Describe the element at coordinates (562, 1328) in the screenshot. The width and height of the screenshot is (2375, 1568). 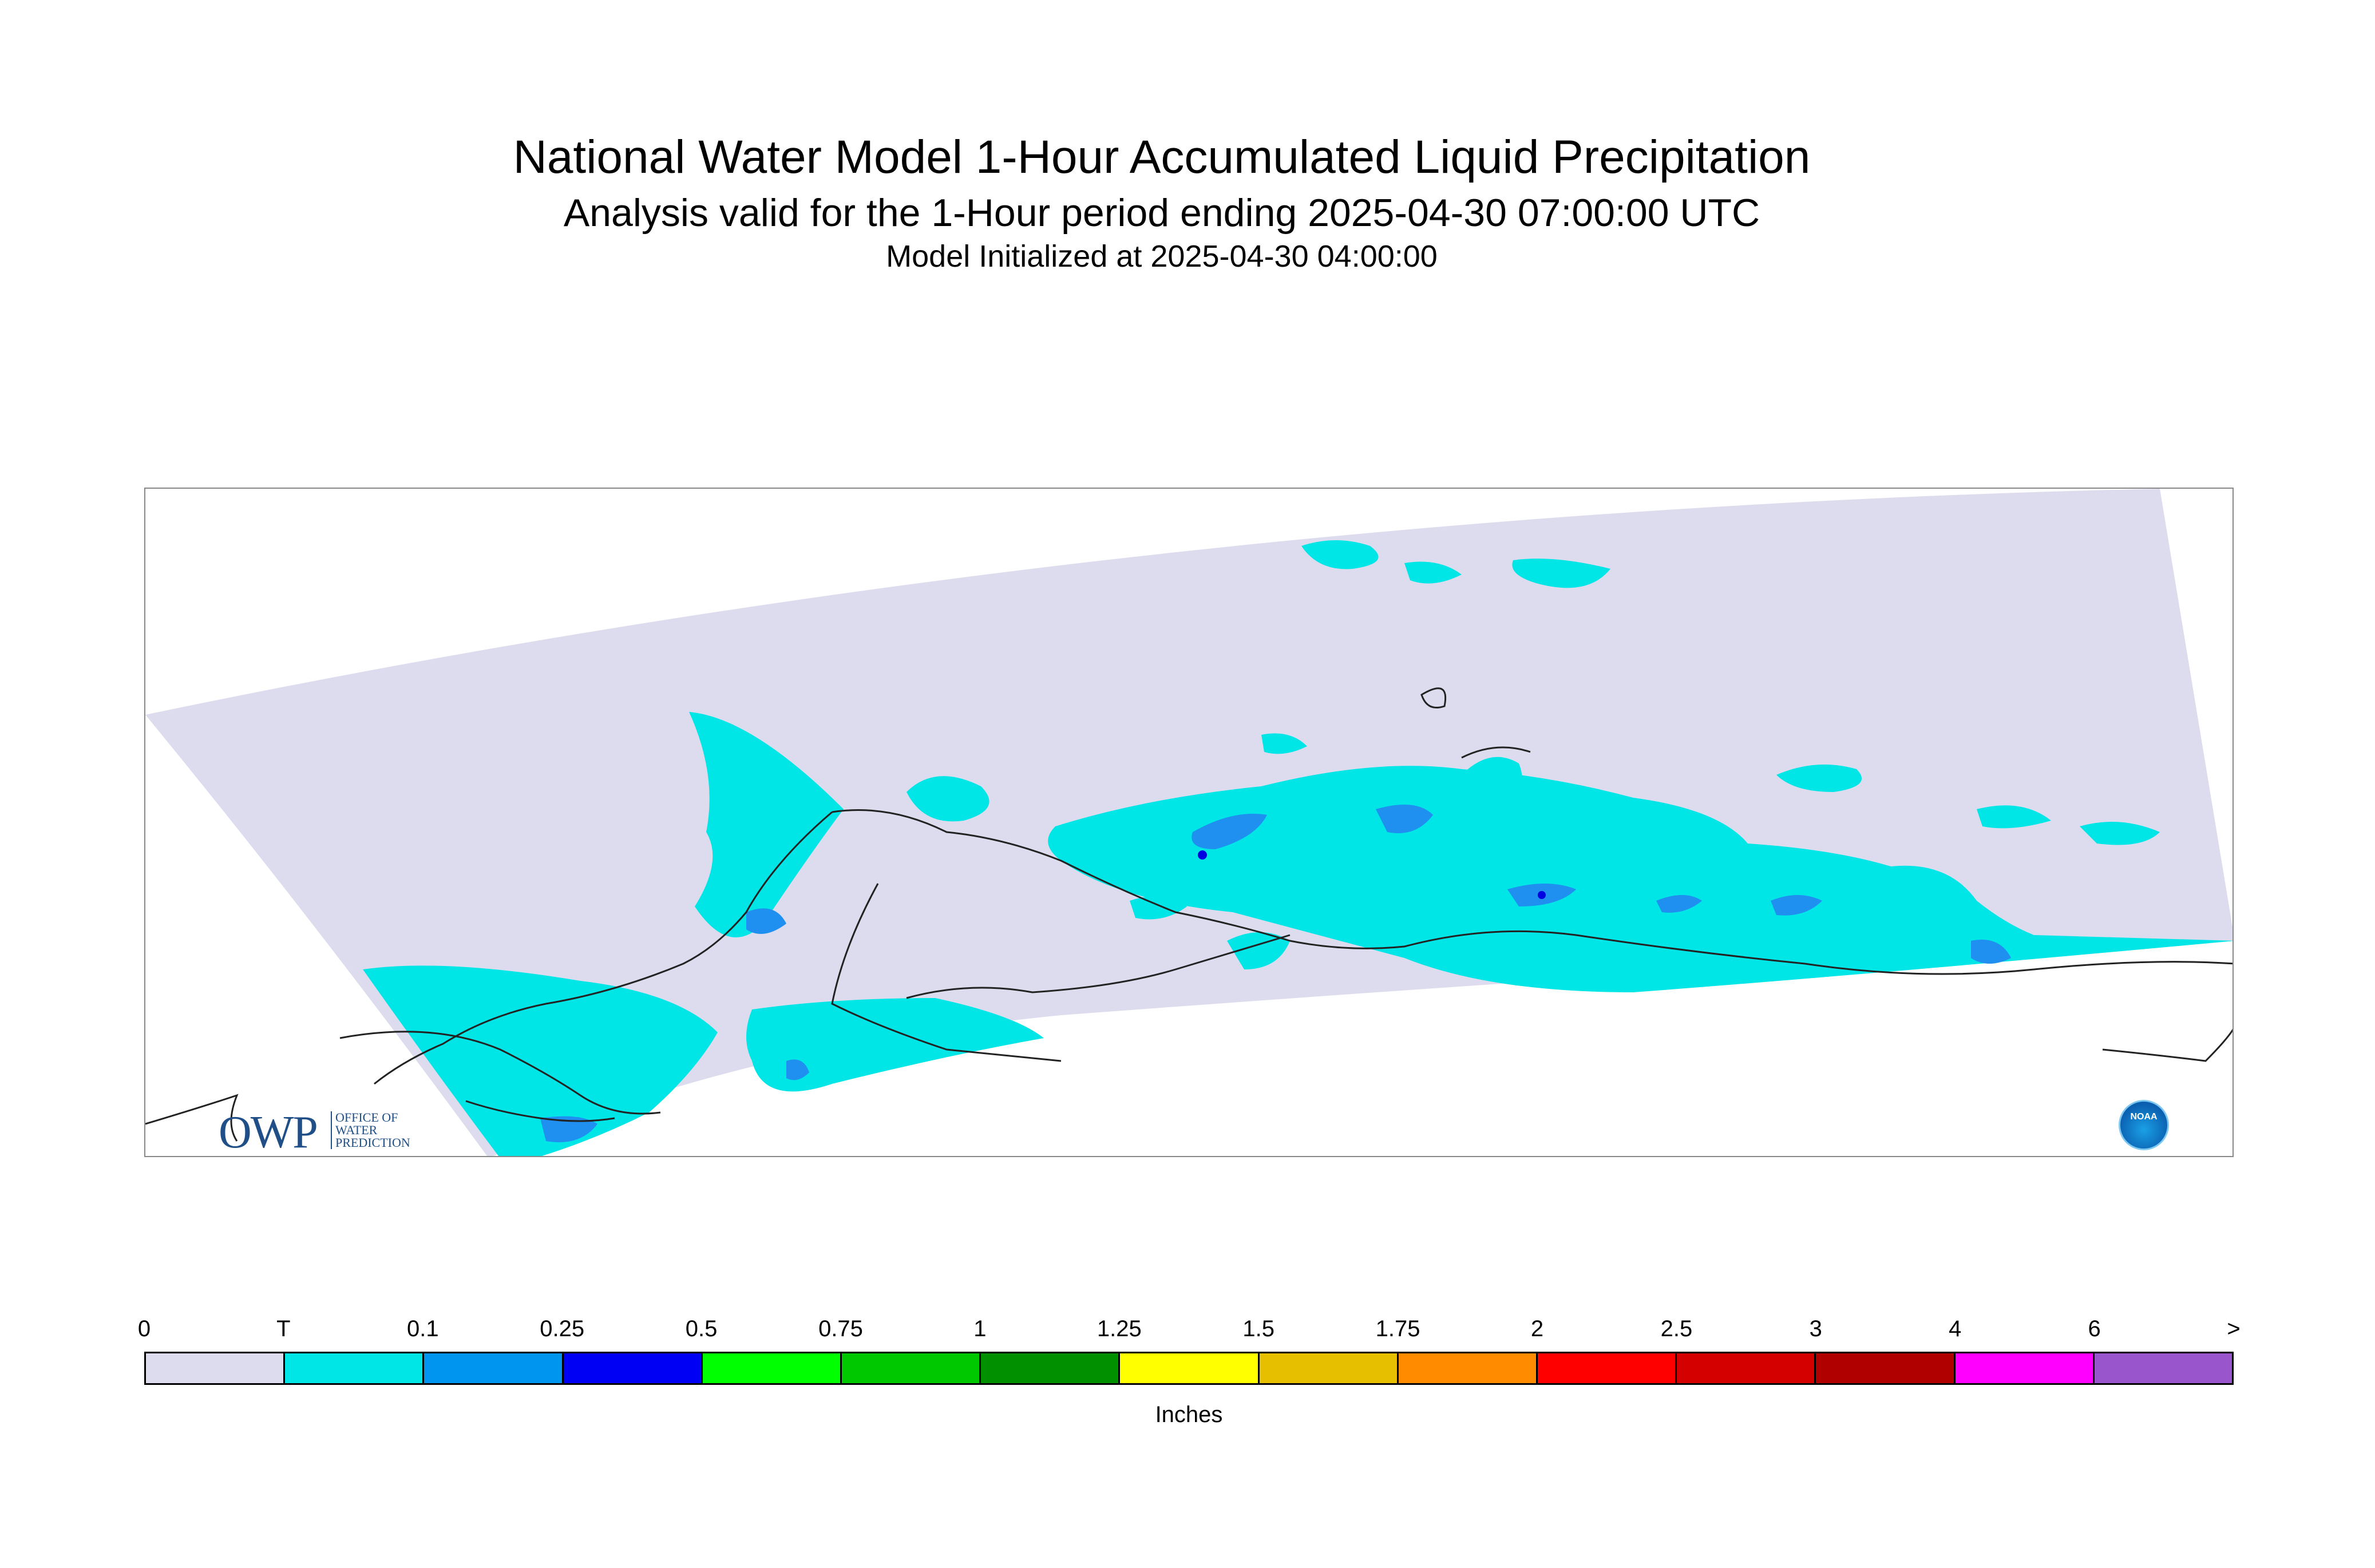
I see `legend-tick-label: 0.25` at that location.